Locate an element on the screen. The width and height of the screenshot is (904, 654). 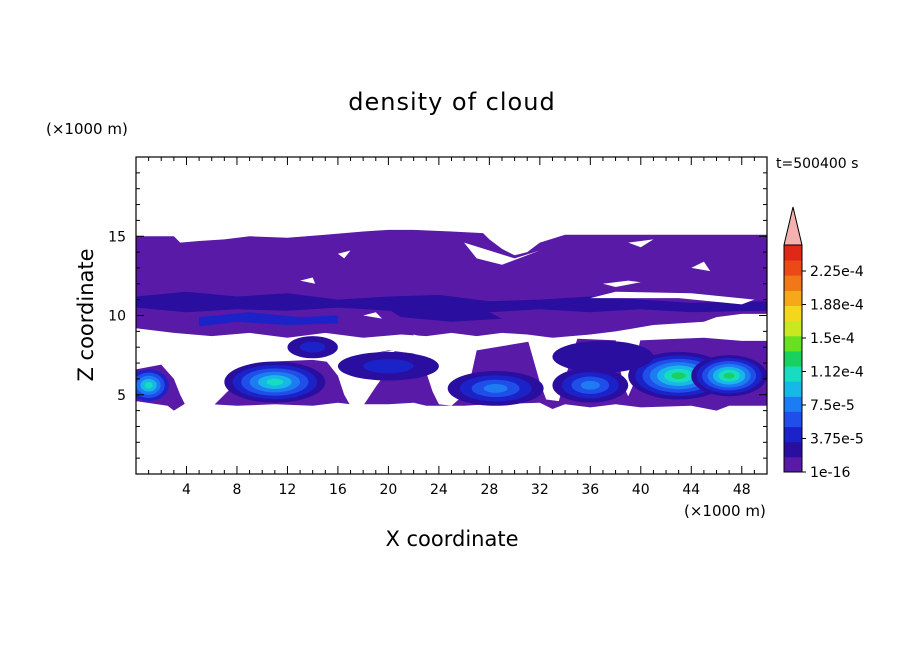
colorbar-label: 1.5e-4 is located at coordinates (832, 339).